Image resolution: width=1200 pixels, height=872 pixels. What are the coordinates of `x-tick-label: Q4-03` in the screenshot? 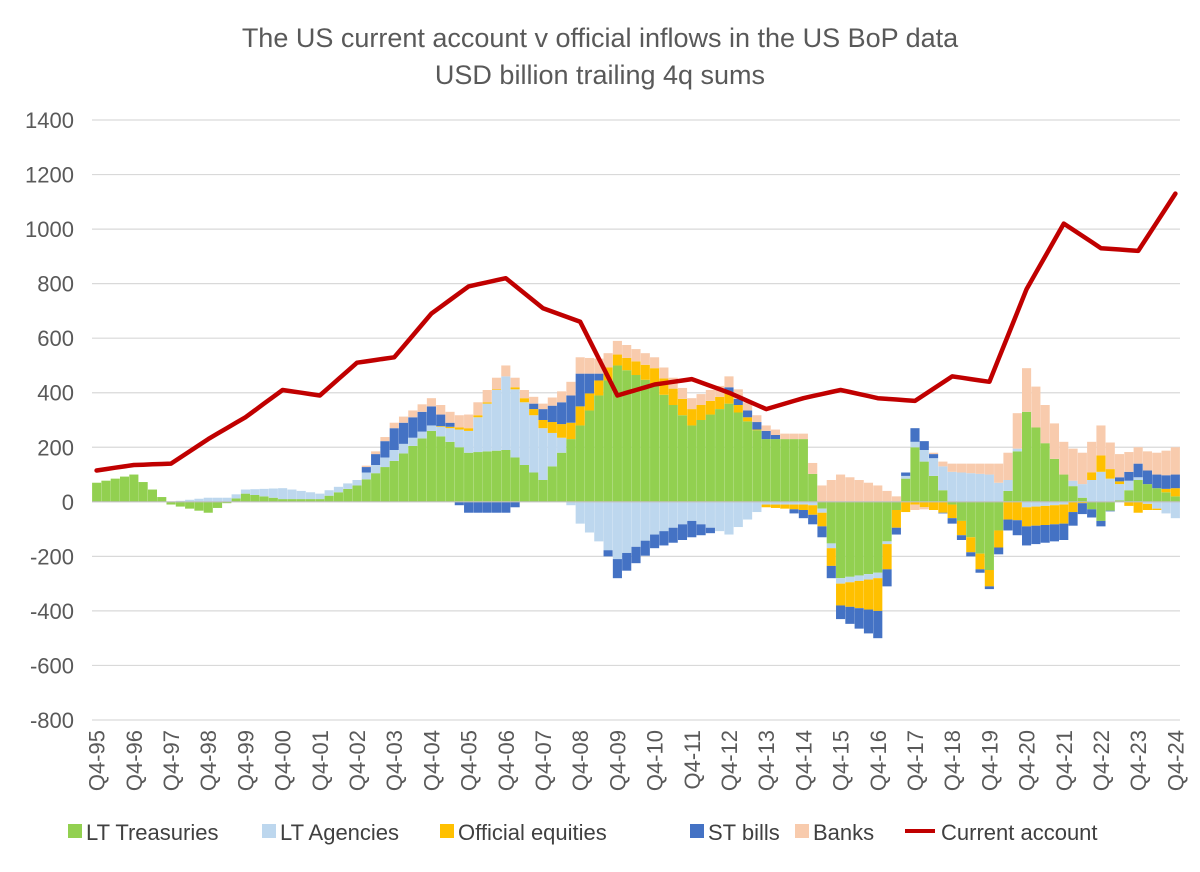 It's located at (394, 760).